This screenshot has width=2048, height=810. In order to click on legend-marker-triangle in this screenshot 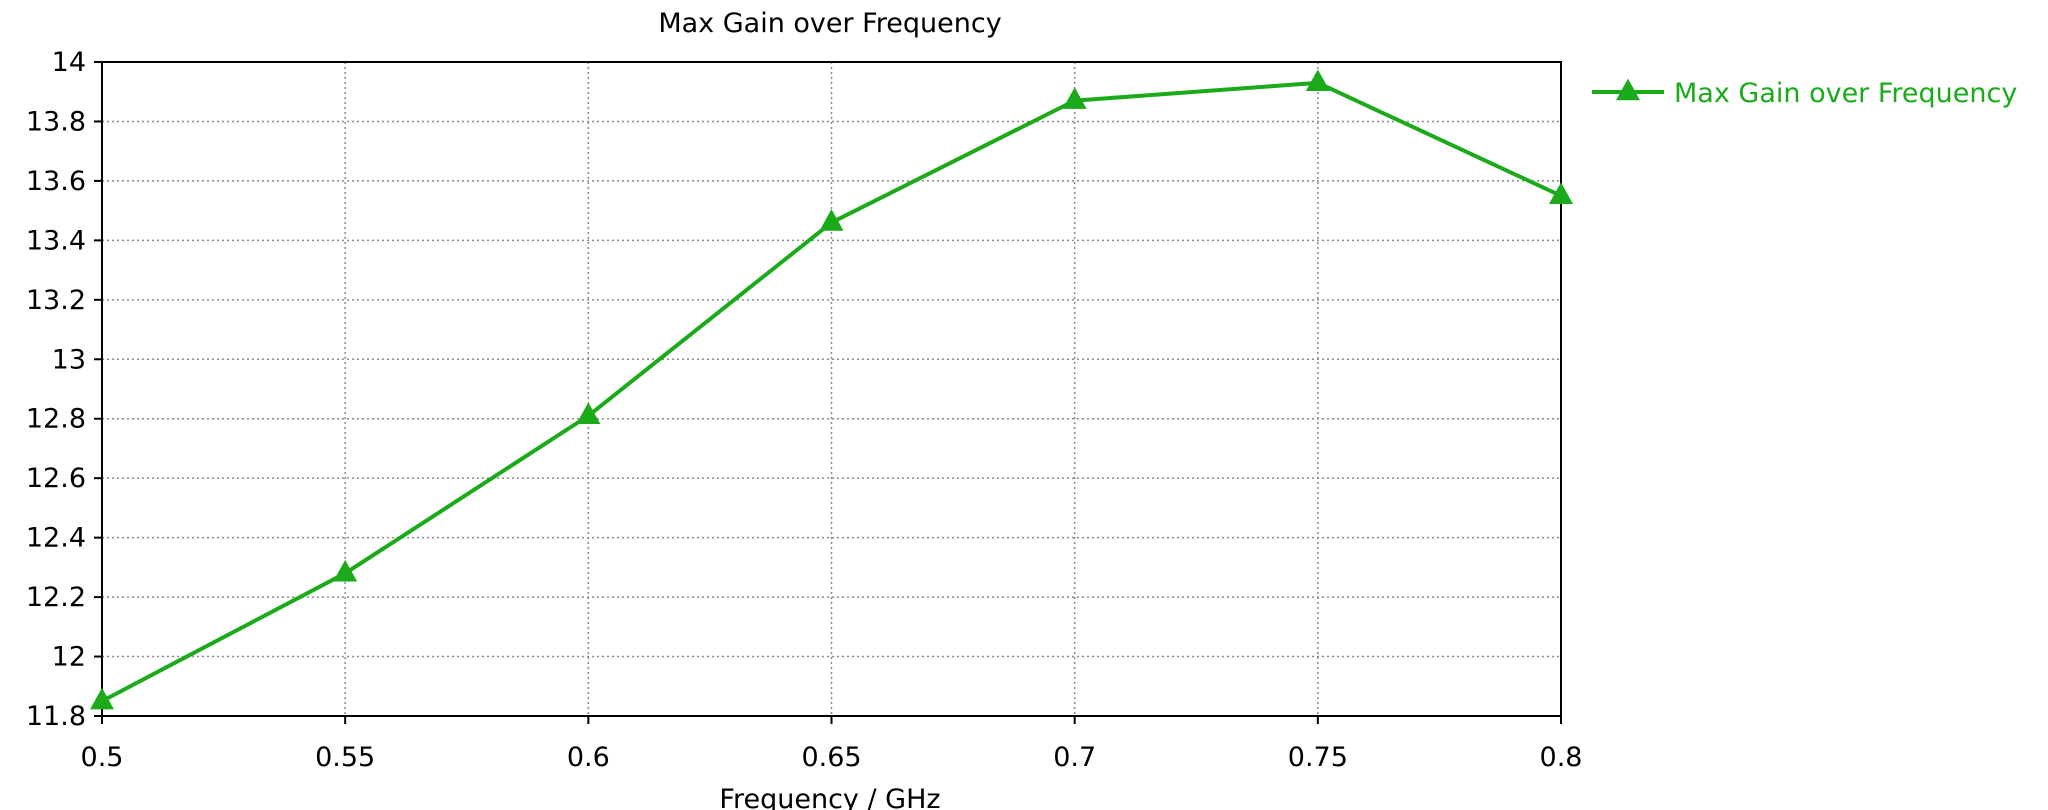, I will do `click(1628, 89)`.